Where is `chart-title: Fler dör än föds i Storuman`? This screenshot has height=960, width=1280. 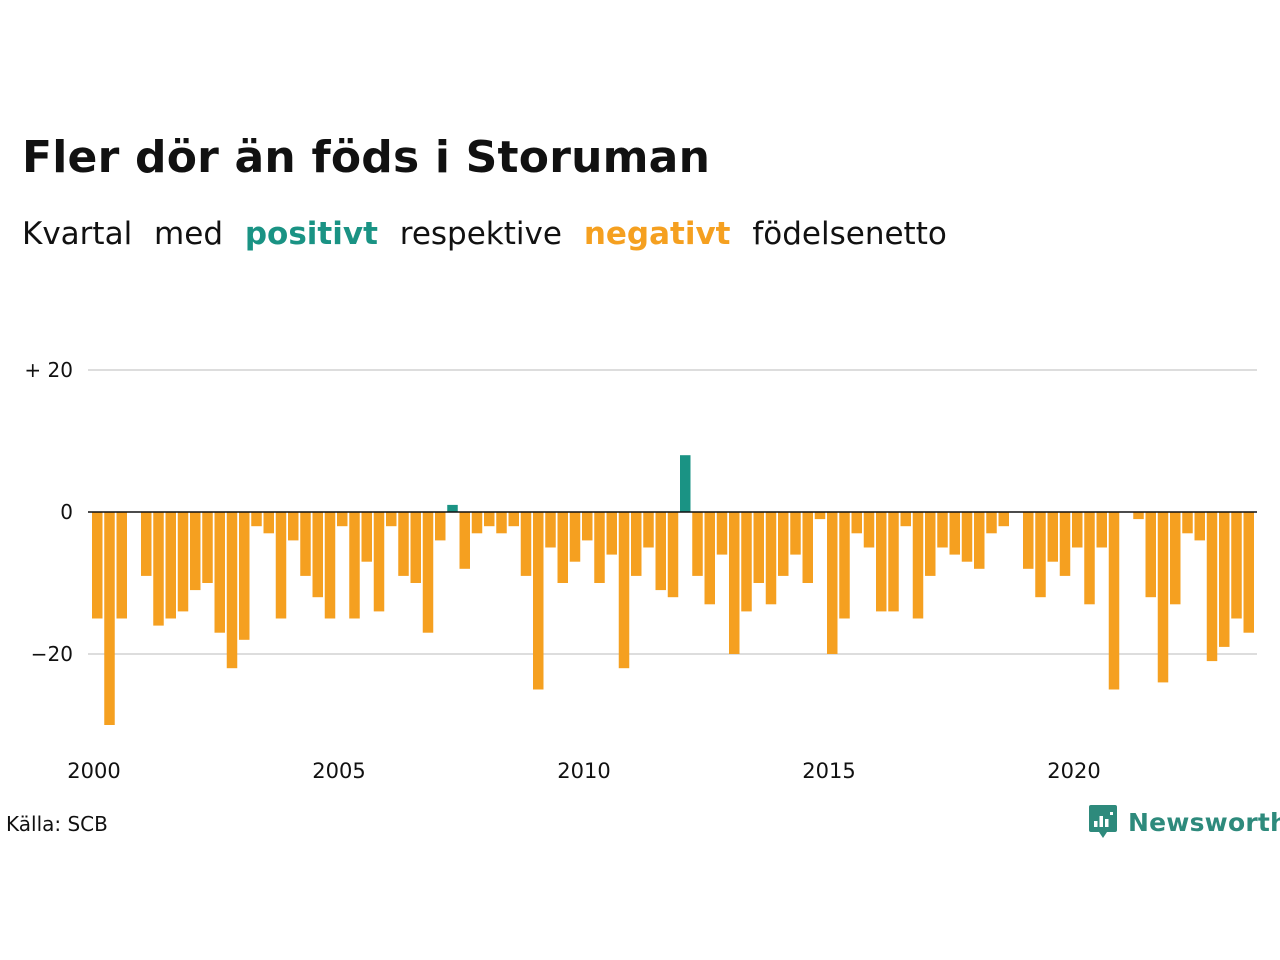
chart-title: Fler dör än föds i Storuman is located at coordinates (366, 157).